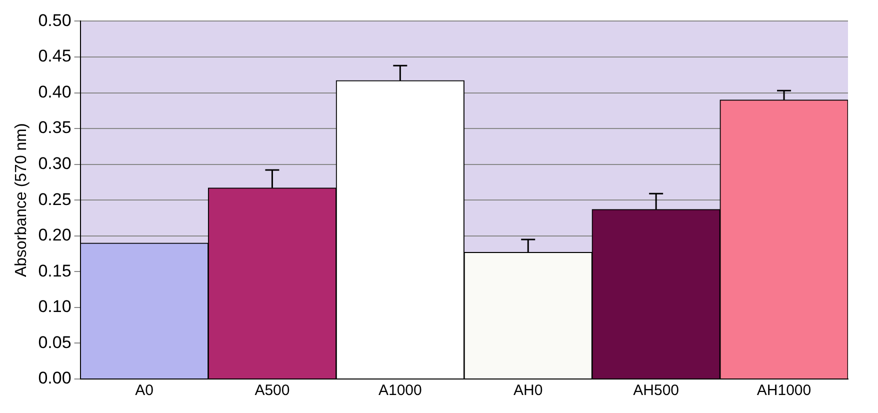 The height and width of the screenshot is (413, 878). Describe the element at coordinates (55, 20) in the screenshot. I see `y-tick-label: 0.50` at that location.